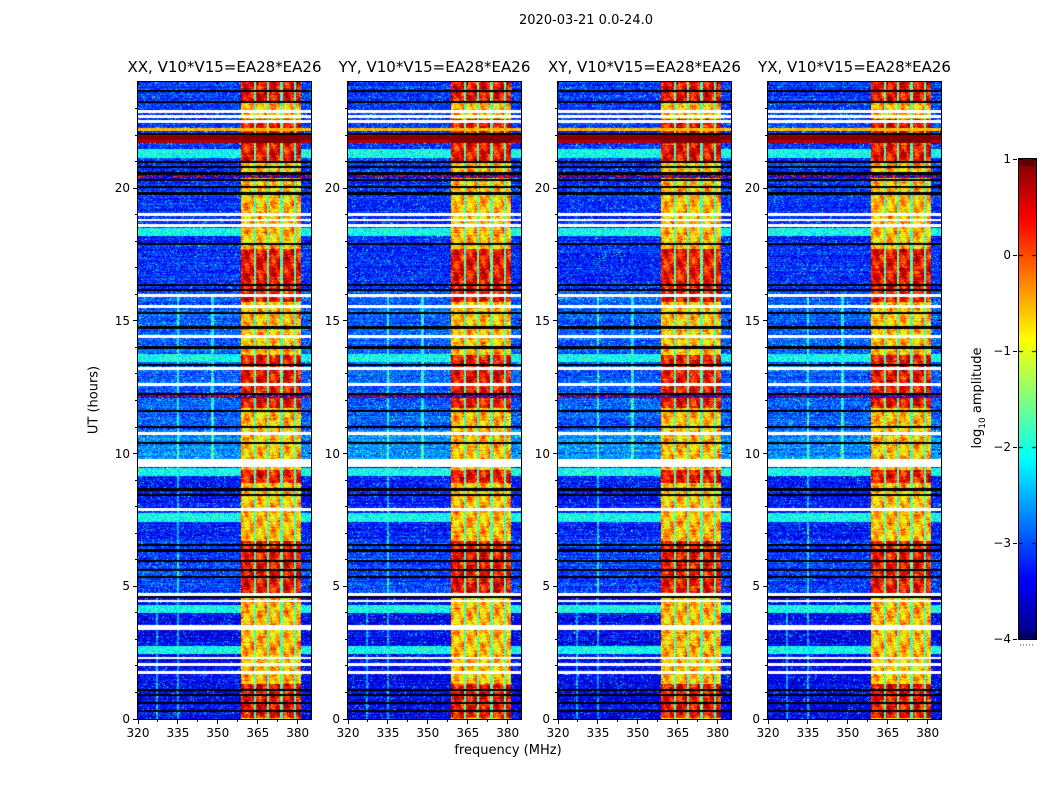  What do you see at coordinates (434, 67) in the screenshot?
I see `panel-title-yy: YY, V10*V15=EA28*EA26` at bounding box center [434, 67].